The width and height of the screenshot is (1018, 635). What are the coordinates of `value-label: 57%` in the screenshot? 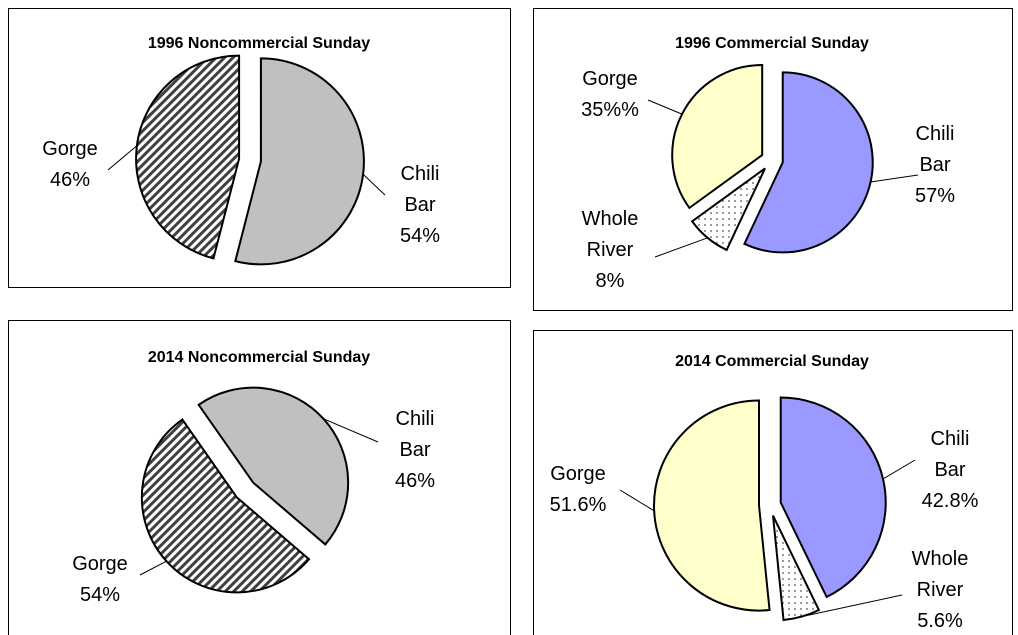 It's located at (935, 195).